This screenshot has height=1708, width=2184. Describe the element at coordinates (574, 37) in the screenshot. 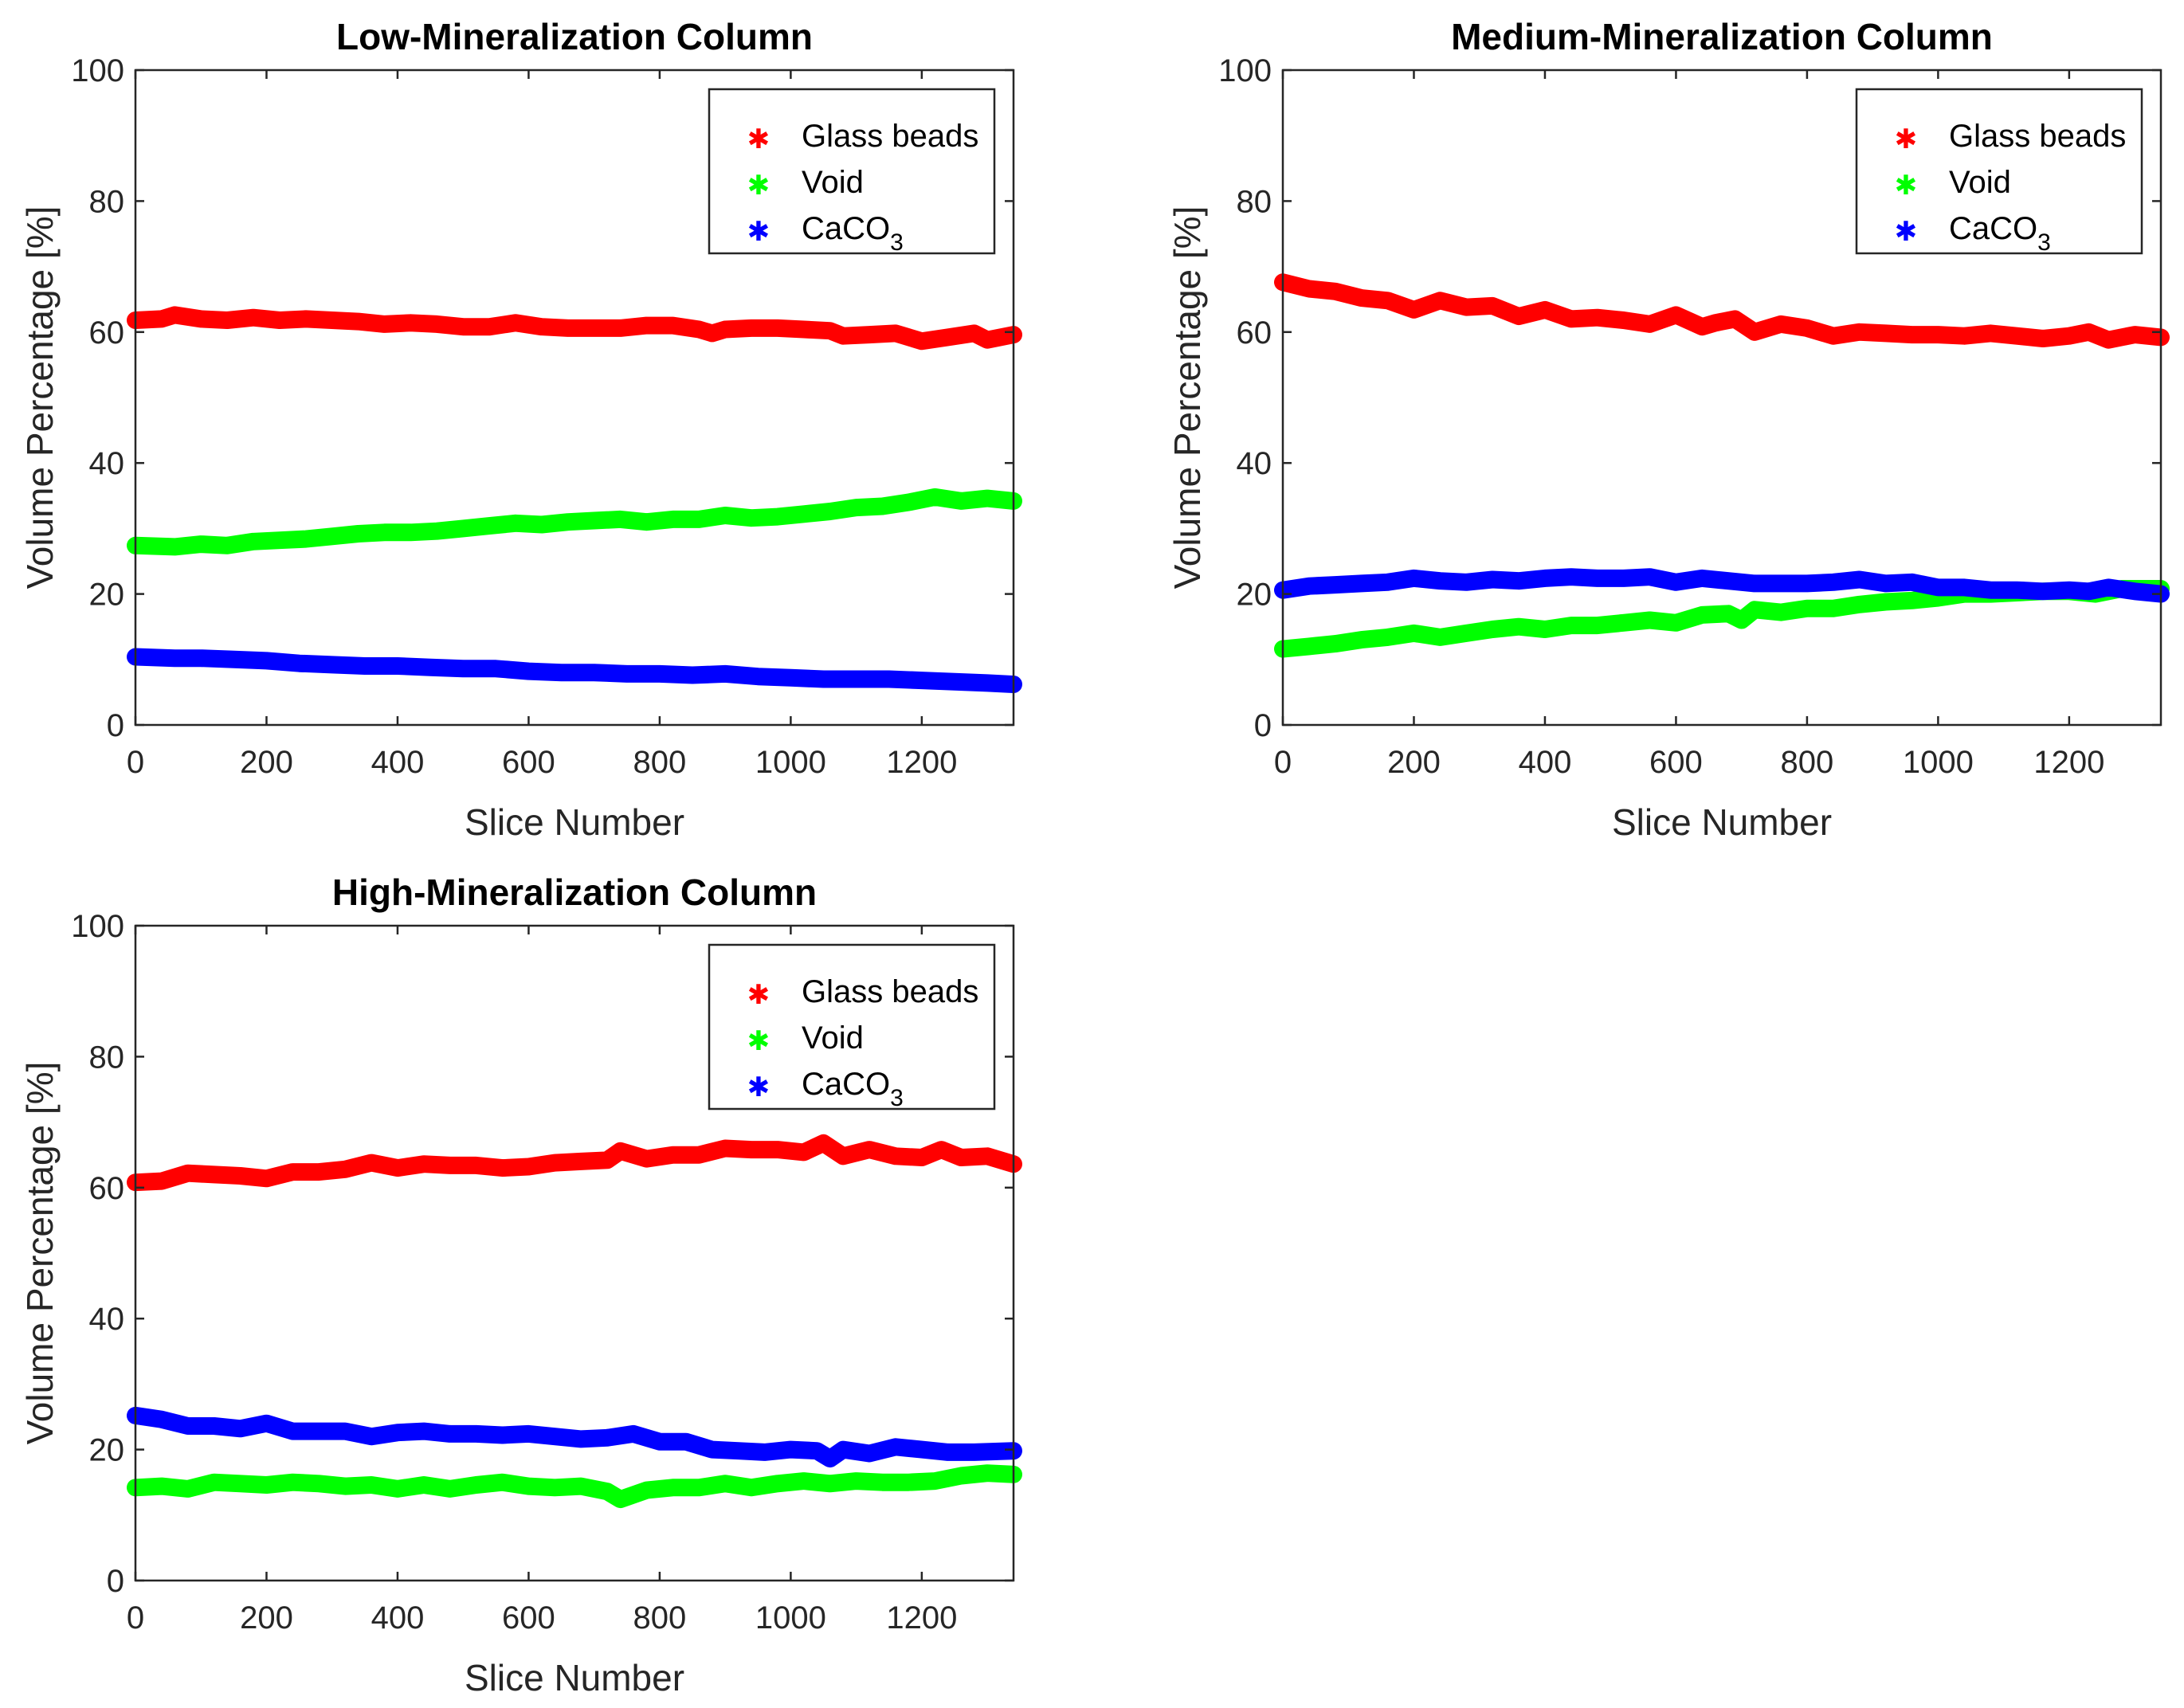

I see `chart-title: Low-Mineralization Column` at that location.